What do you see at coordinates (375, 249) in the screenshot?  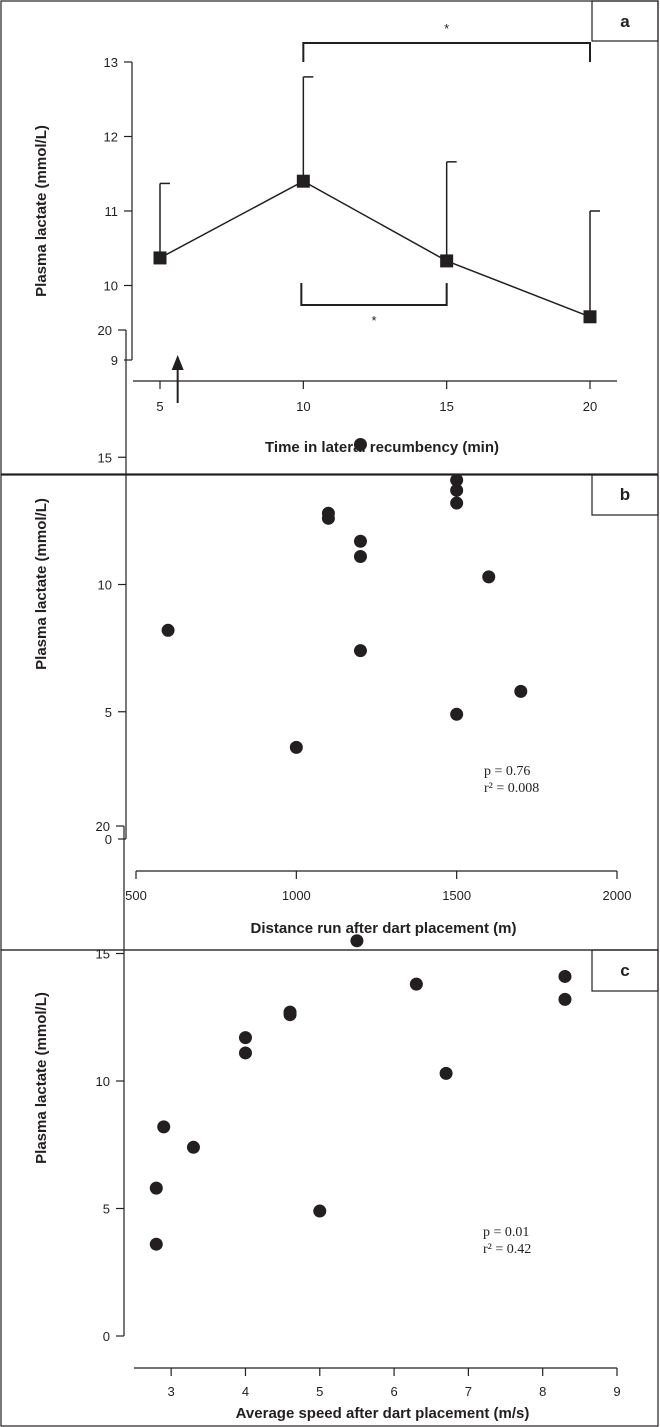 I see `series-line` at bounding box center [375, 249].